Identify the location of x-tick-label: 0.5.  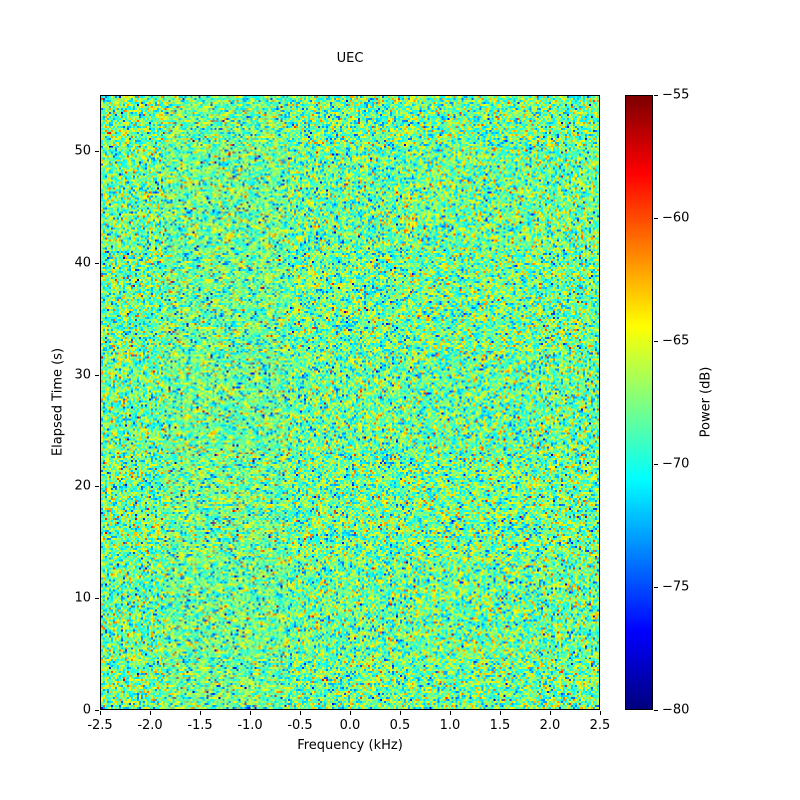
(400, 725).